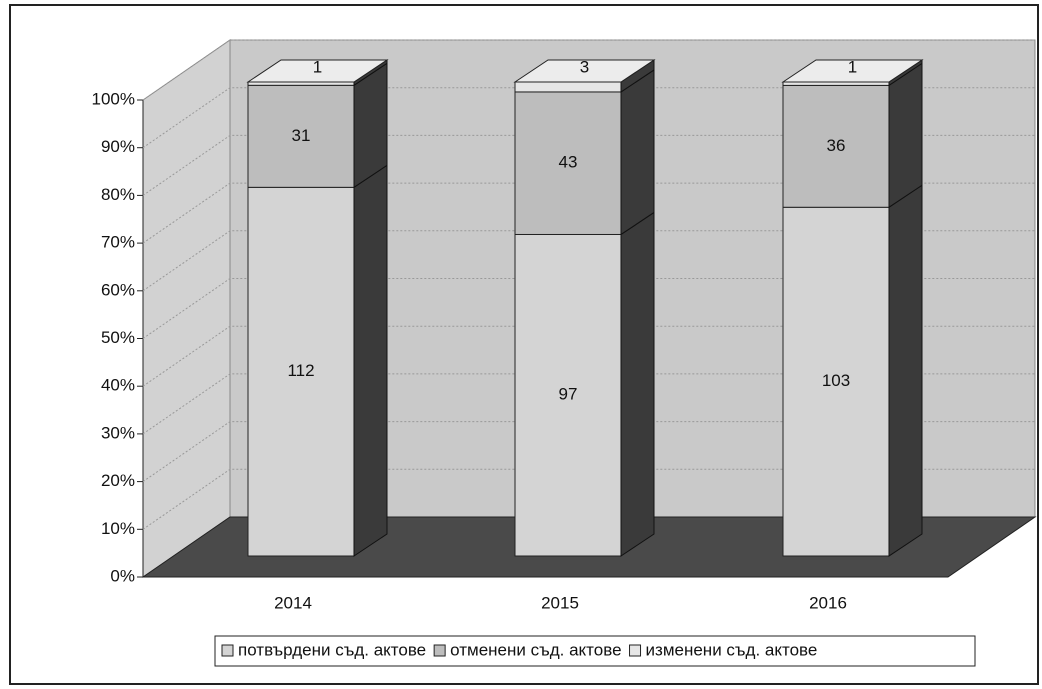 The width and height of the screenshot is (1042, 689). Describe the element at coordinates (118, 146) in the screenshot. I see `y-tick-label: 90%` at that location.